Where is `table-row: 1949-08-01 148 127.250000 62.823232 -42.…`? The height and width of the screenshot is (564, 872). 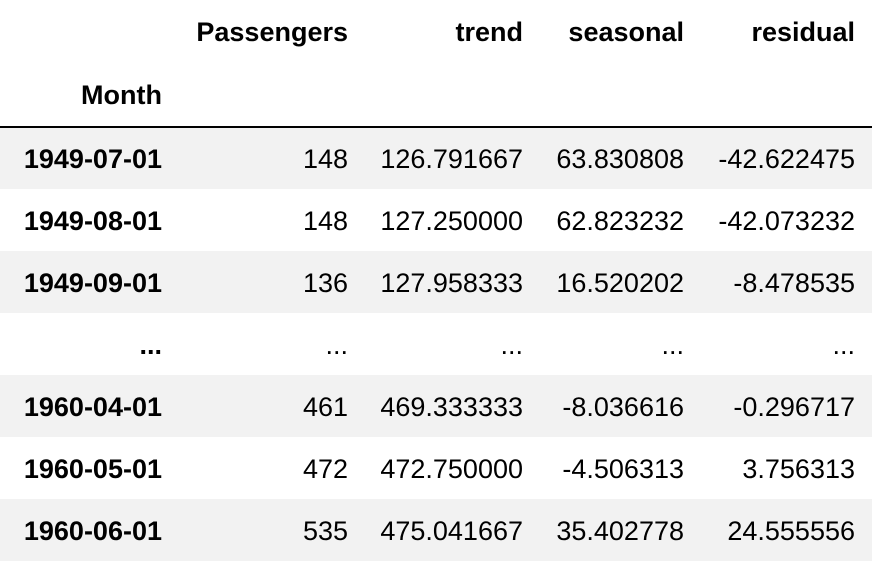
table-row: 1949-08-01 148 127.250000 62.823232 -42.… is located at coordinates (436, 220).